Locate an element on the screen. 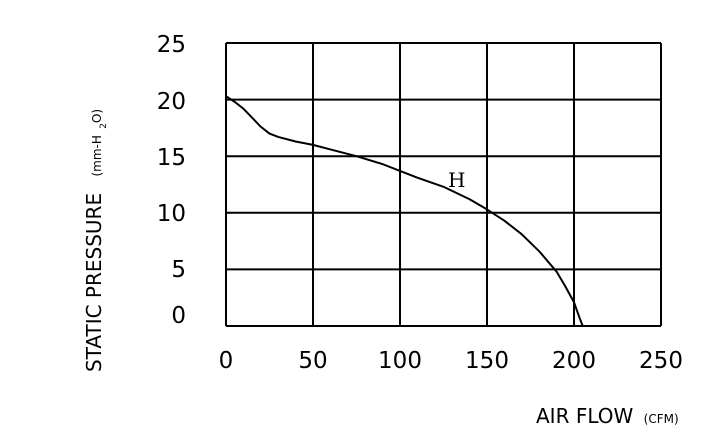 This screenshot has width=725, height=440. x-tick-label: 0 is located at coordinates (226, 361).